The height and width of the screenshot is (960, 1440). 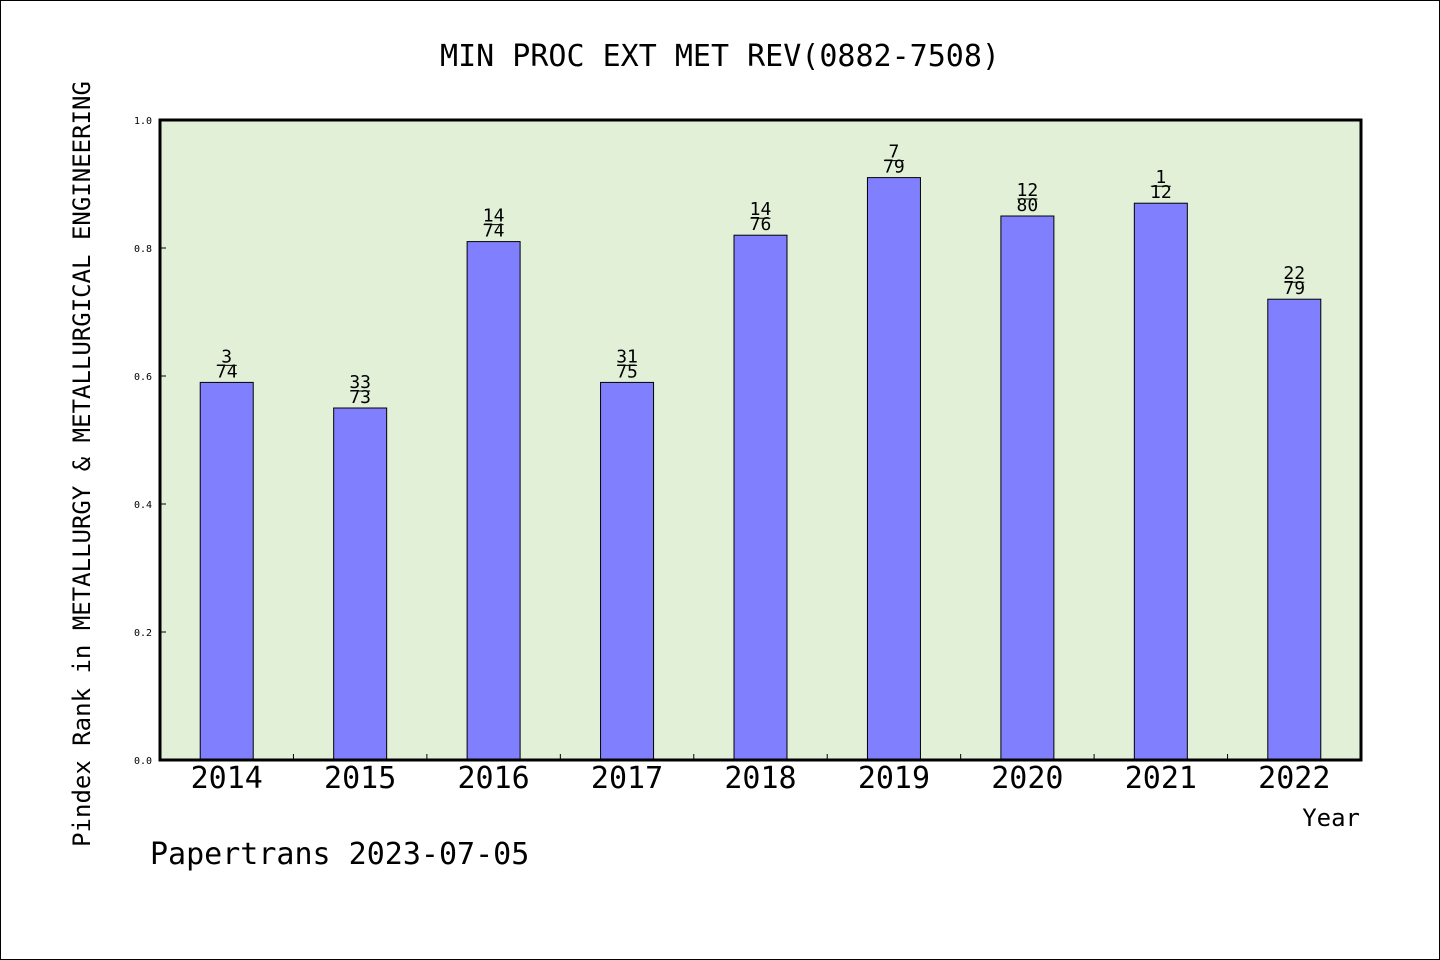 I want to click on footer-text: Papertrans 2023-07-05, so click(x=339, y=854).